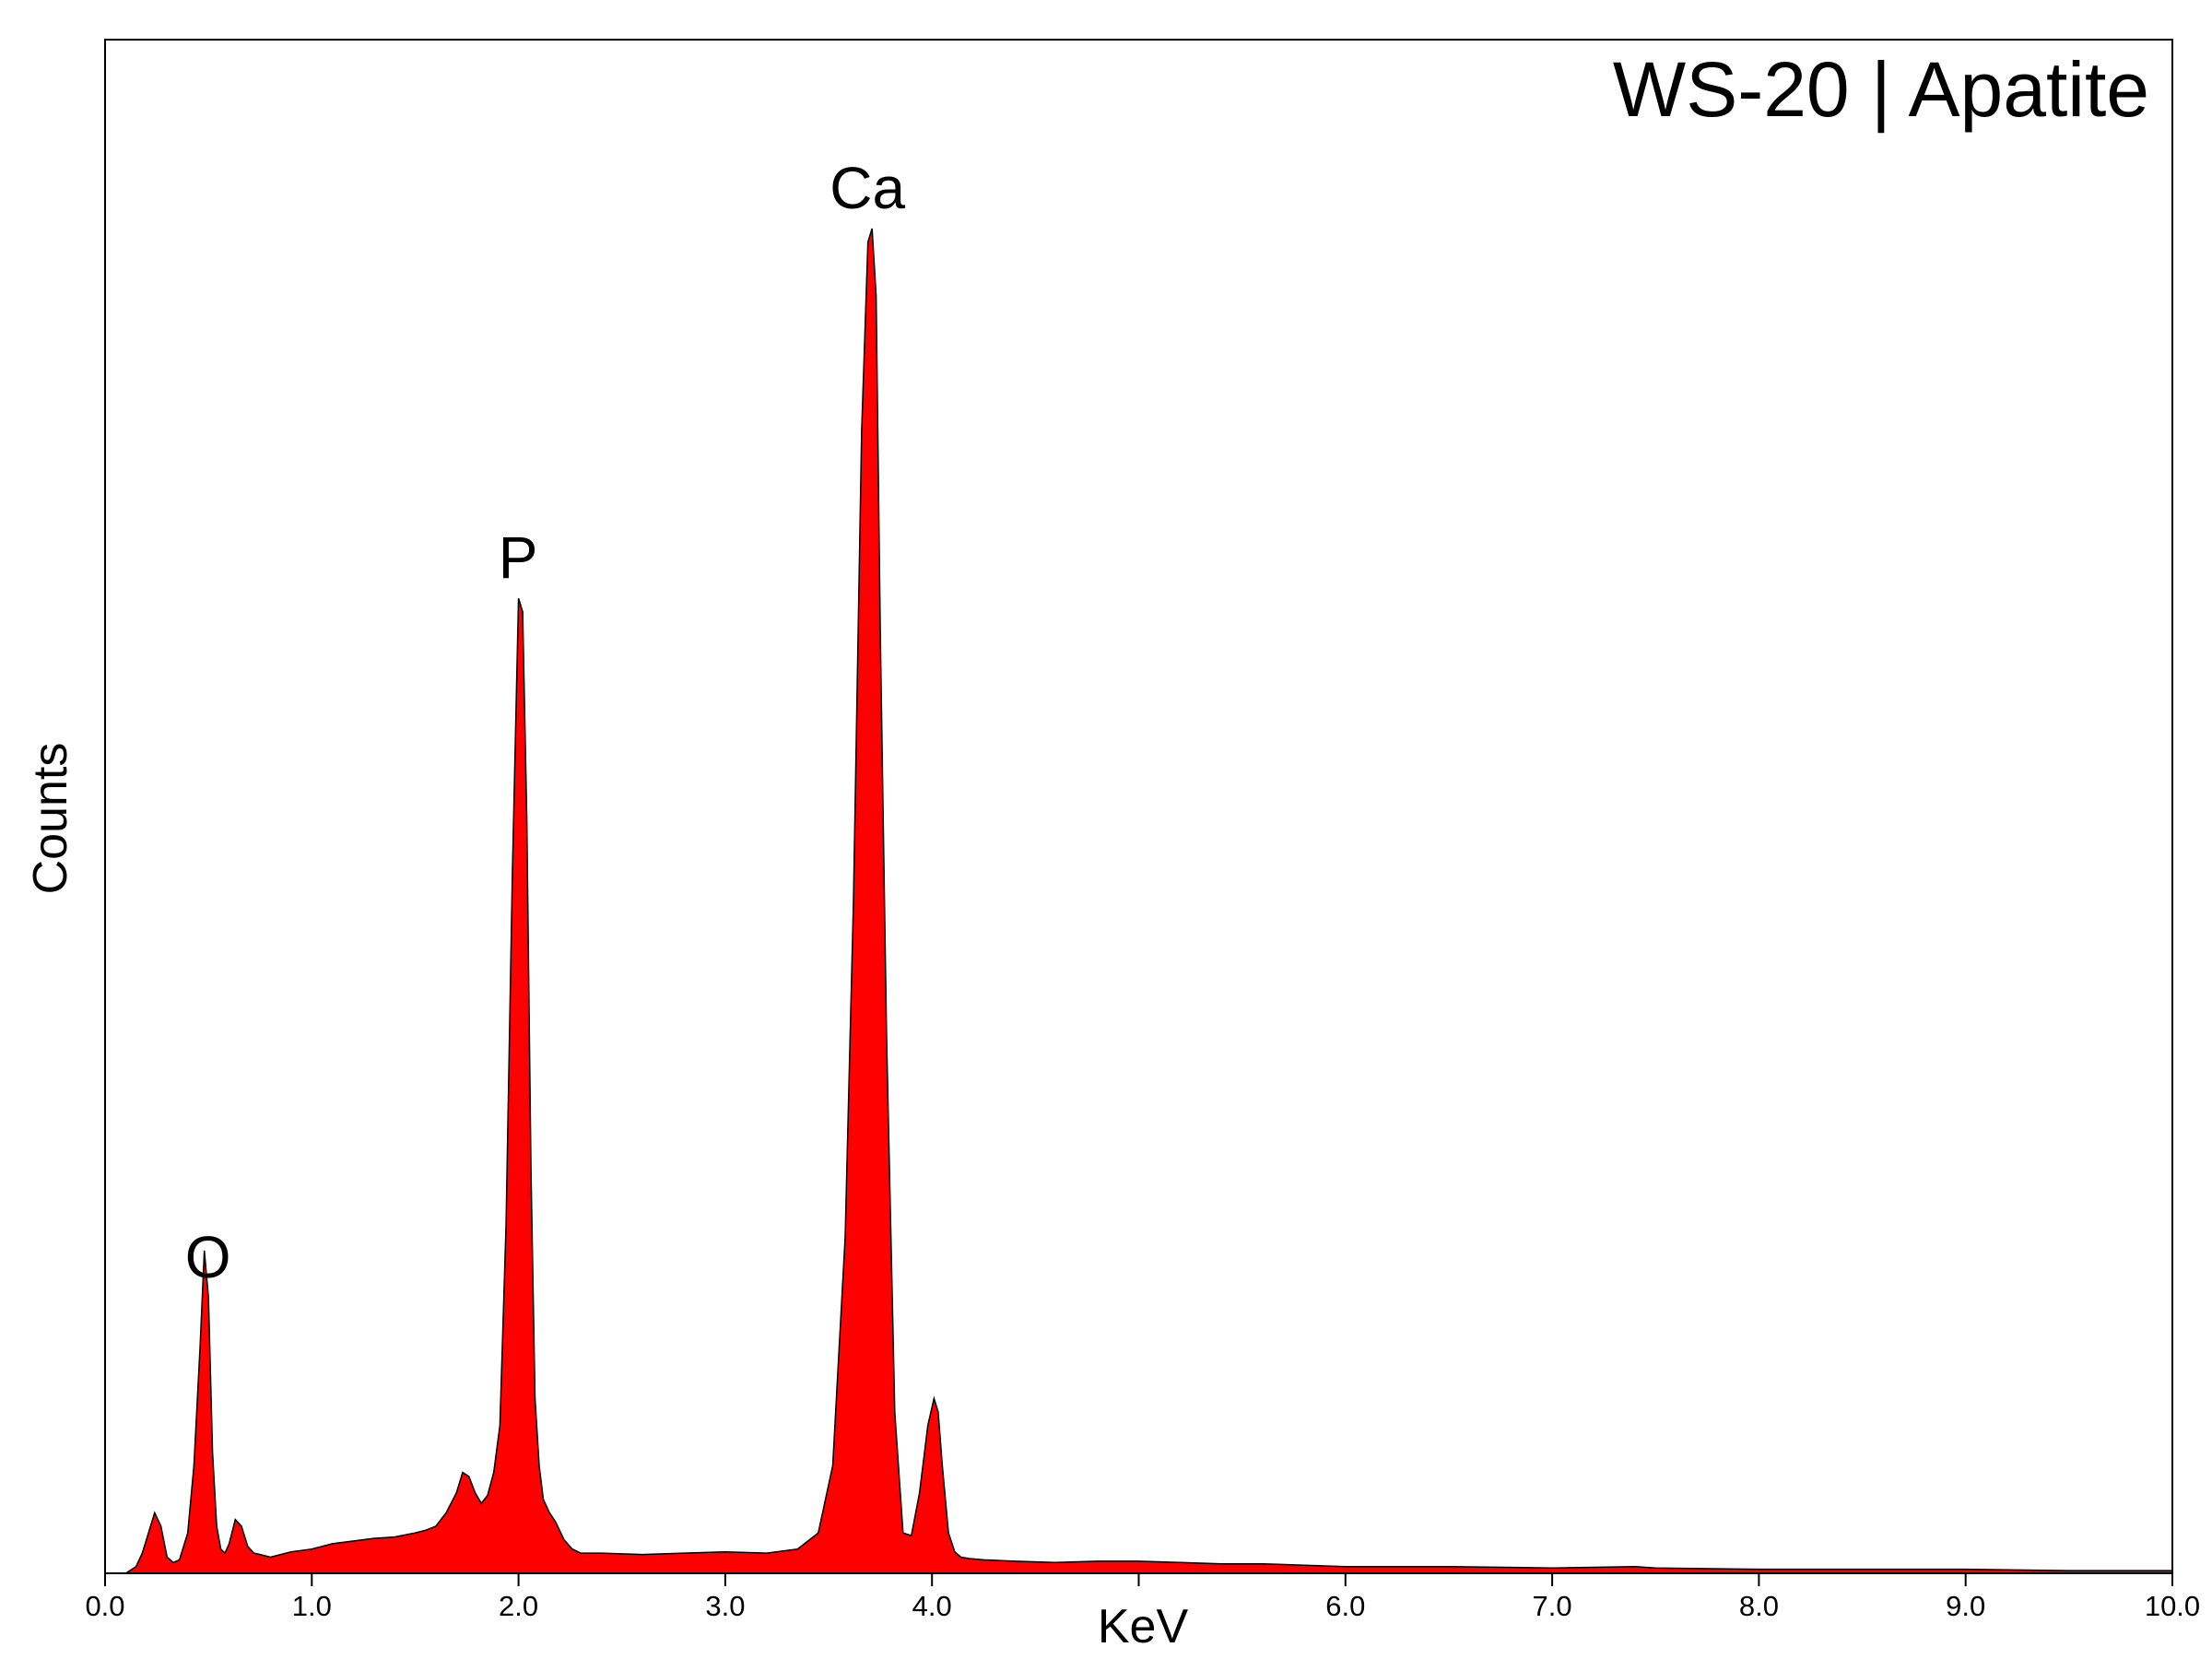  I want to click on peak-label-p: P, so click(518, 557).